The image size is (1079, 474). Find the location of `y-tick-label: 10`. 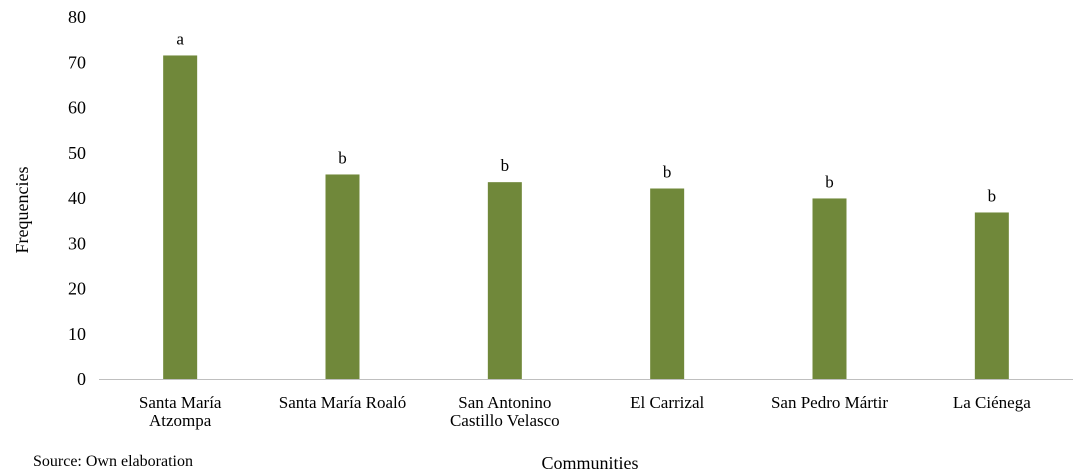

y-tick-label: 10 is located at coordinates (77, 334).